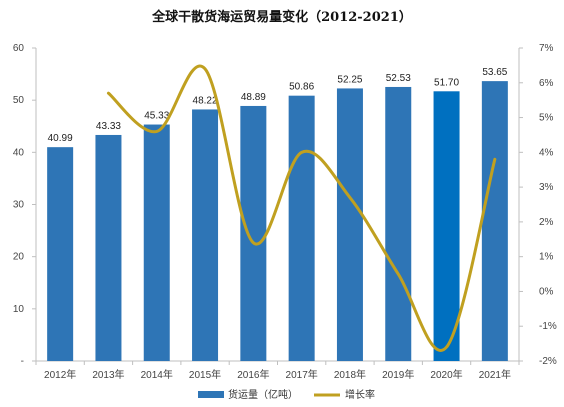  What do you see at coordinates (60, 138) in the screenshot?
I see `bar-data-label: 40.99` at bounding box center [60, 138].